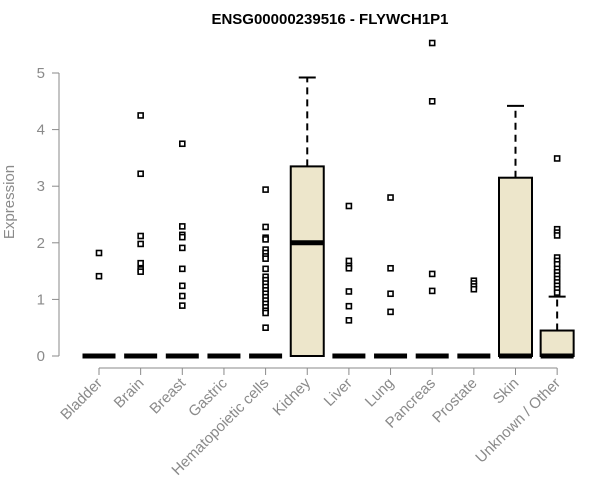 This screenshot has height=500, width=600. Describe the element at coordinates (41, 130) in the screenshot. I see `y-tick-label: 4` at that location.